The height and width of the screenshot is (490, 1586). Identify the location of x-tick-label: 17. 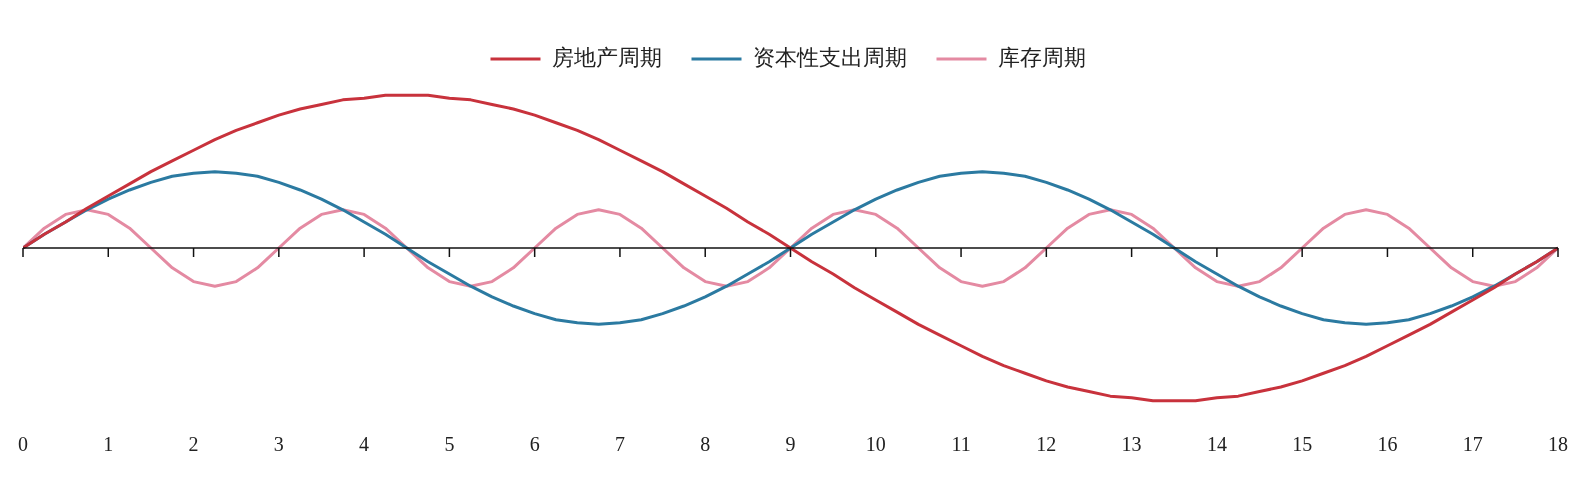
(1472, 444).